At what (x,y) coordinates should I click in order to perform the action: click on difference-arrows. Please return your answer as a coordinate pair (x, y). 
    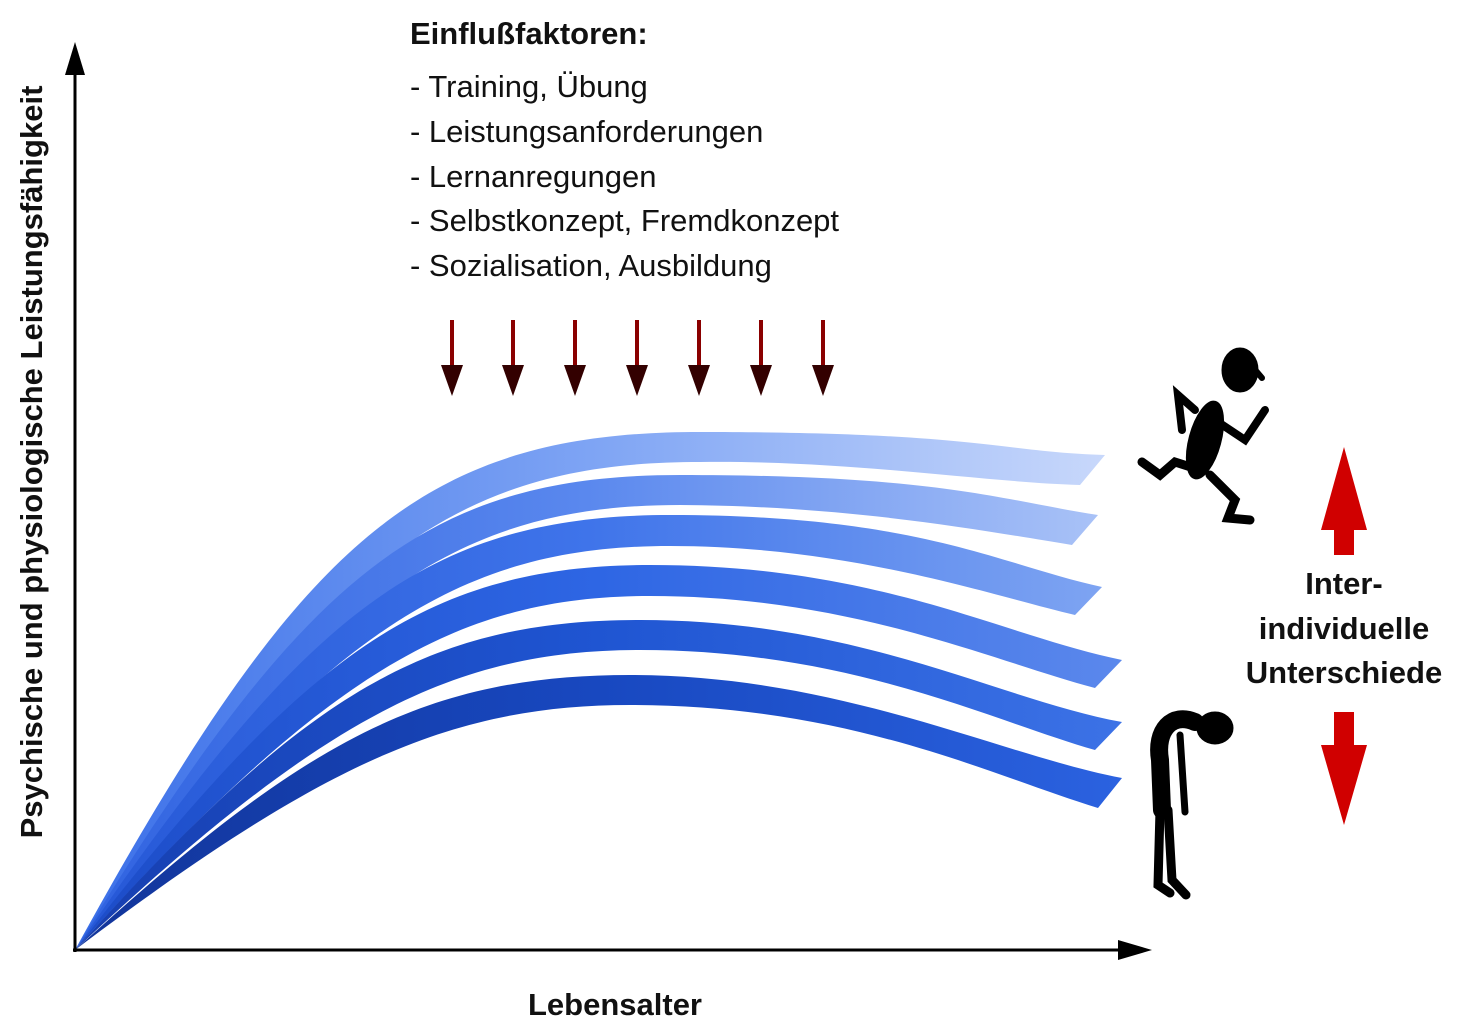
    Looking at the image, I should click on (1344, 636).